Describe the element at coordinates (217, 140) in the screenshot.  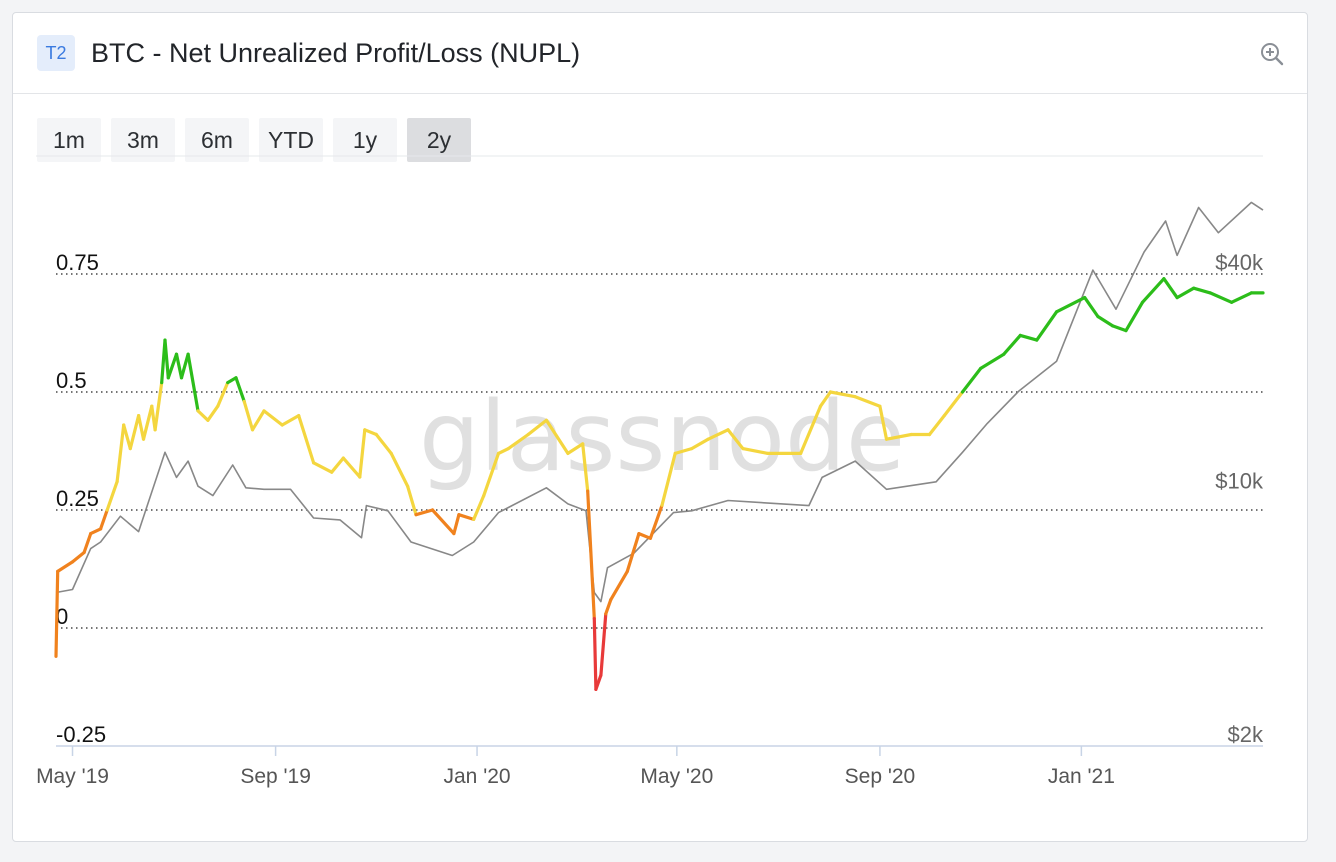
I see `range-button-6m: 6m` at that location.